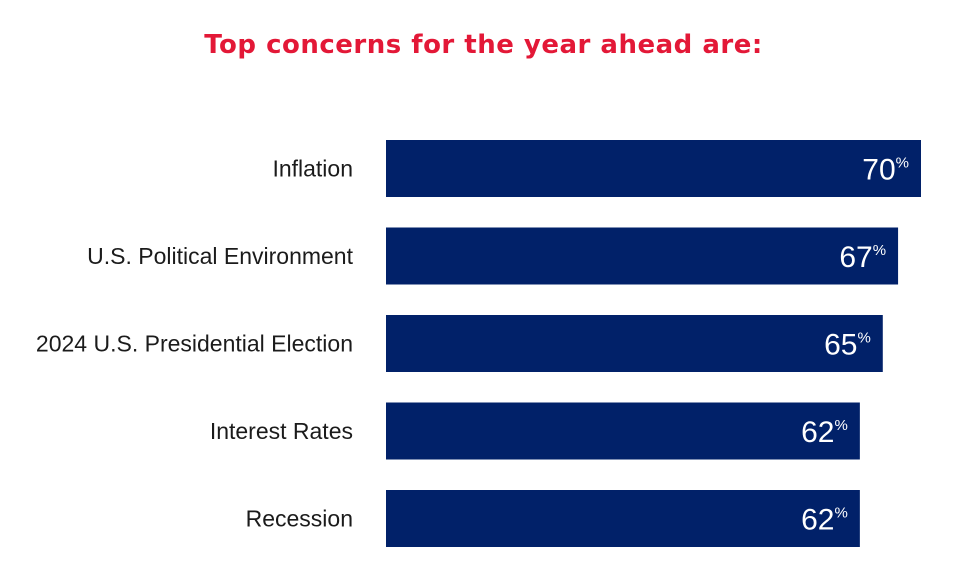 The width and height of the screenshot is (967, 578). What do you see at coordinates (885, 170) in the screenshot?
I see `value-label-0: 70%` at bounding box center [885, 170].